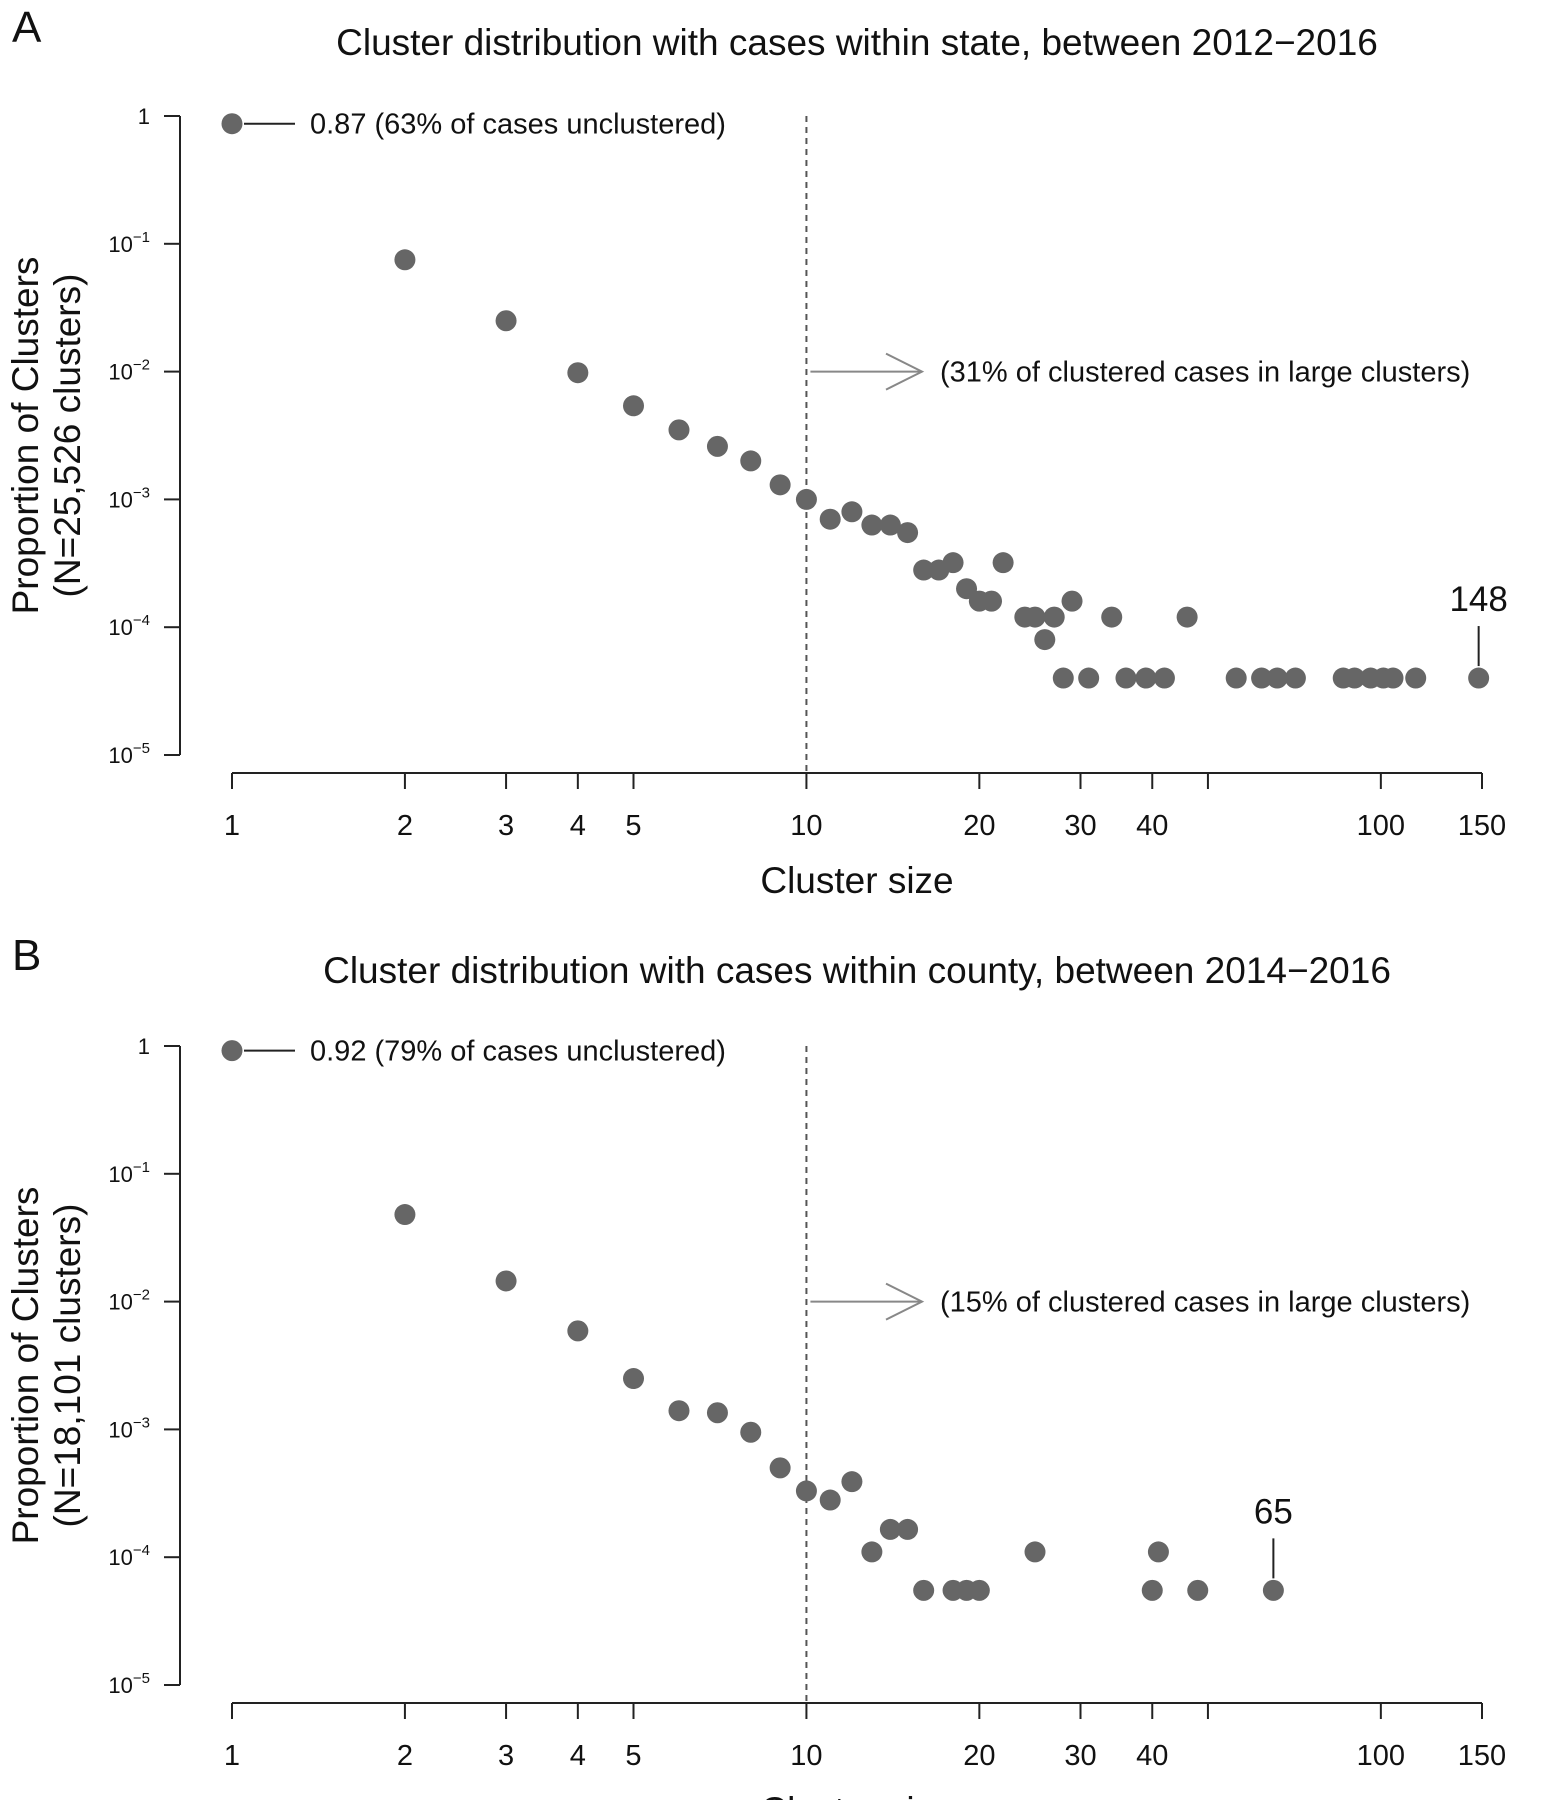 The width and height of the screenshot is (1542, 1805). What do you see at coordinates (1381, 826) in the screenshot?
I see `x-tick-label: 100` at bounding box center [1381, 826].